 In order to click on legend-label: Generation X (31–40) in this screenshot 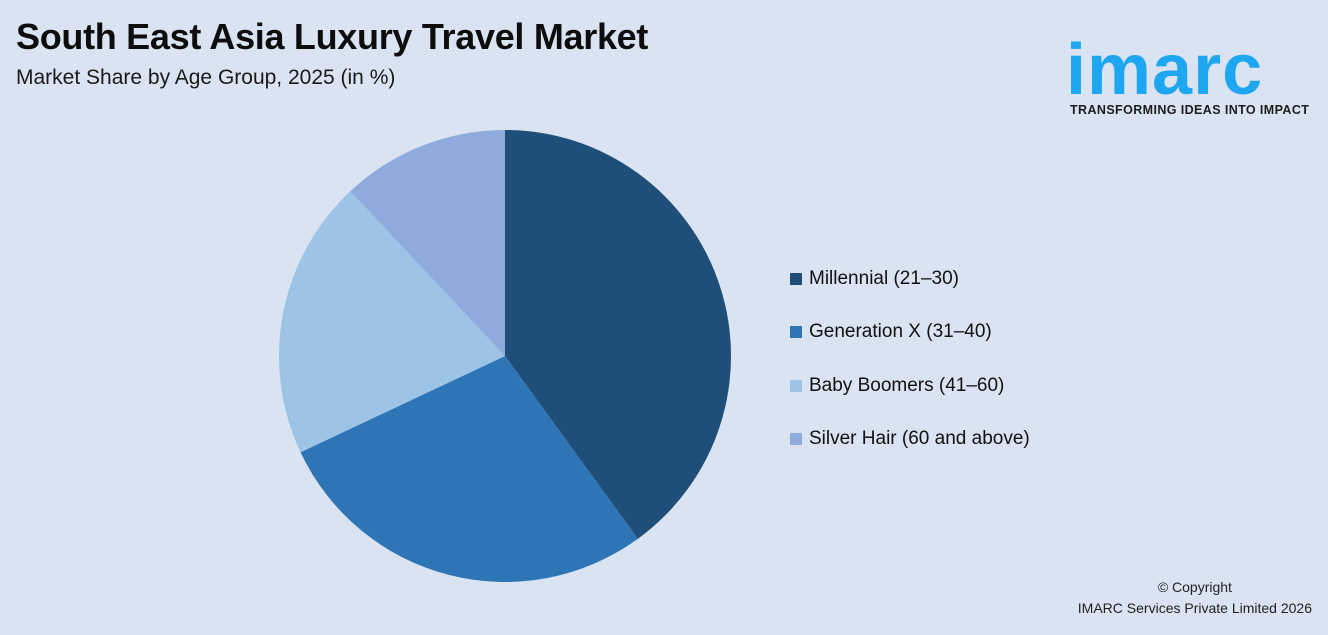, I will do `click(900, 332)`.